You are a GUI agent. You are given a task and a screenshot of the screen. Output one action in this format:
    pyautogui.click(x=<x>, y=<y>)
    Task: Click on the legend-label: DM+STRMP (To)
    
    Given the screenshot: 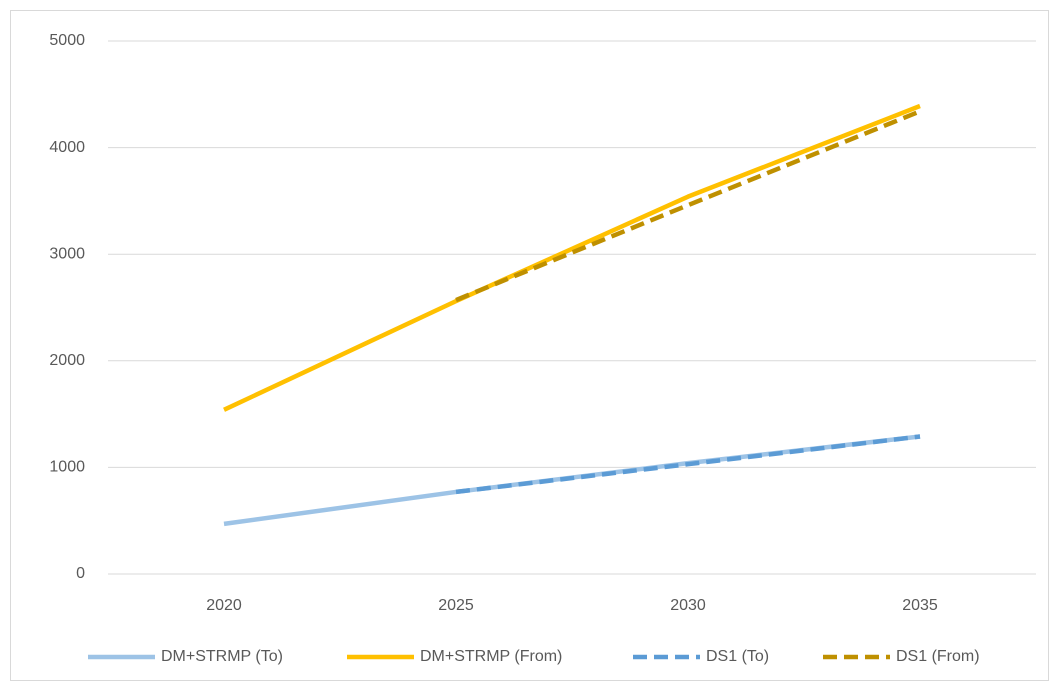 What is the action you would take?
    pyautogui.click(x=222, y=656)
    